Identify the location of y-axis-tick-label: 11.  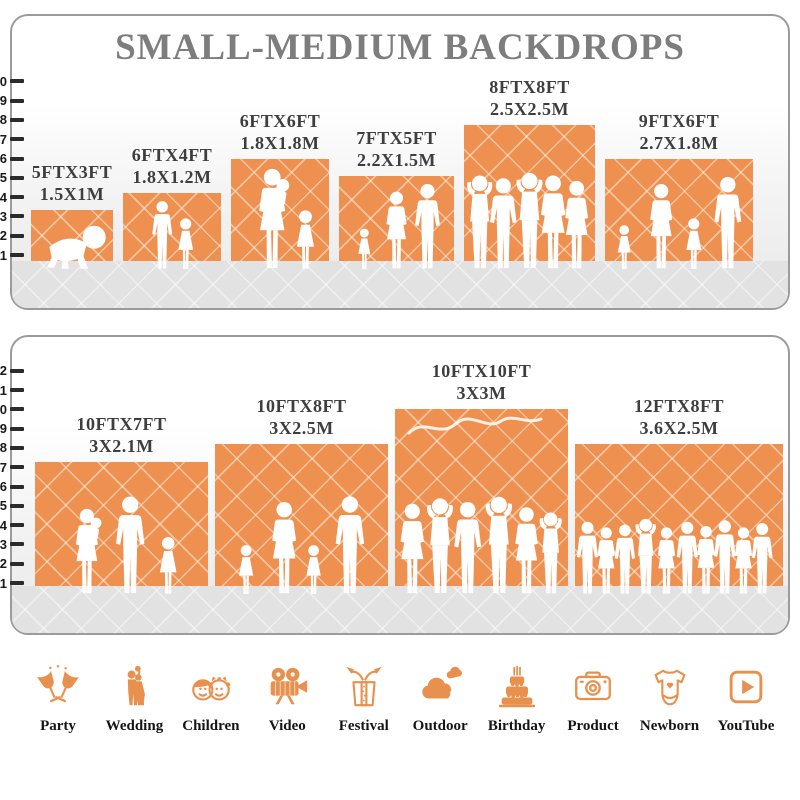
(3, 390).